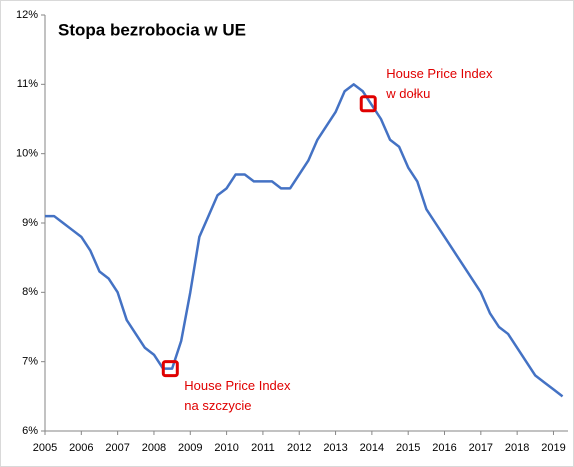  What do you see at coordinates (517, 448) in the screenshot?
I see `x-tick-label: 2018` at bounding box center [517, 448].